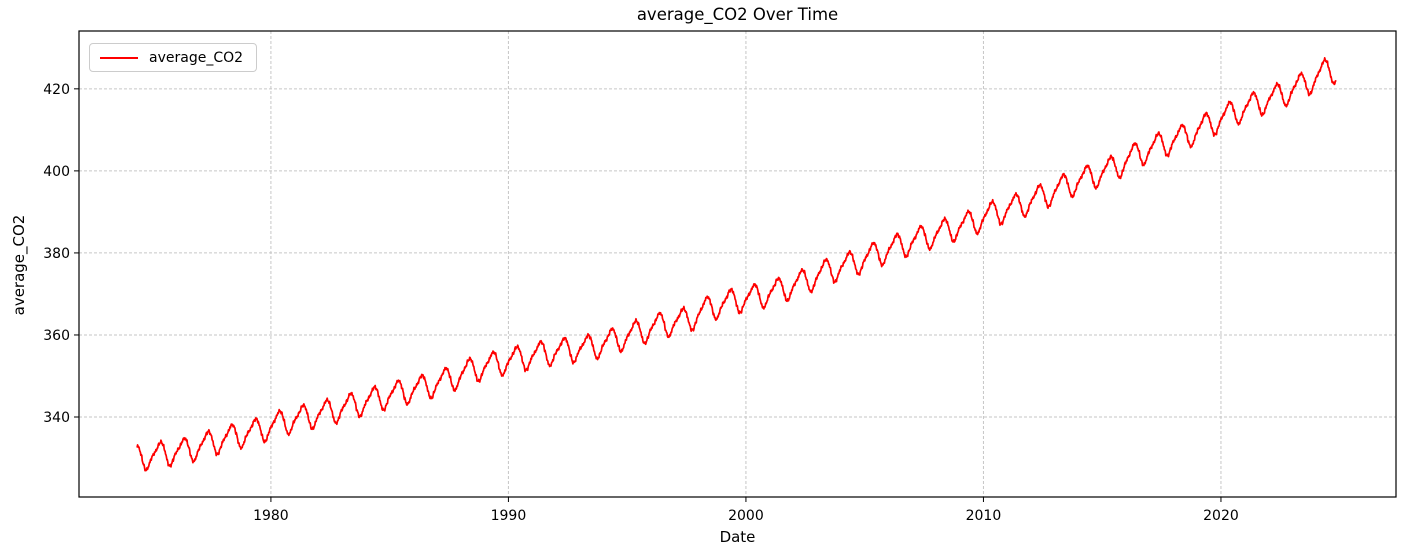 This screenshot has width=1405, height=557. Describe the element at coordinates (746, 516) in the screenshot. I see `x-tick-label: 2000` at that location.